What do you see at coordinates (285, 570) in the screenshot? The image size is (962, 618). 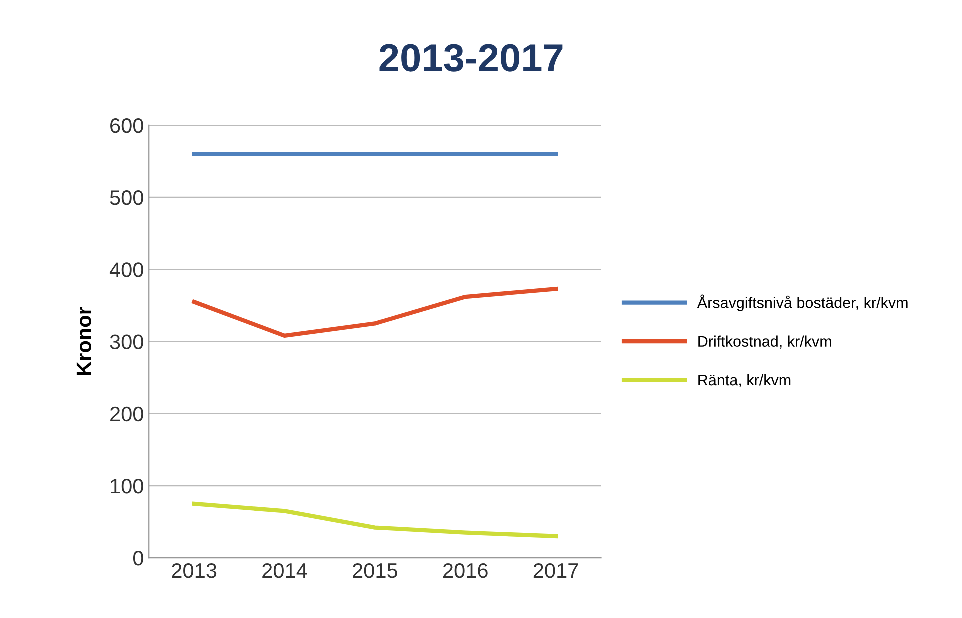 I see `x-tick-label: 2014` at bounding box center [285, 570].